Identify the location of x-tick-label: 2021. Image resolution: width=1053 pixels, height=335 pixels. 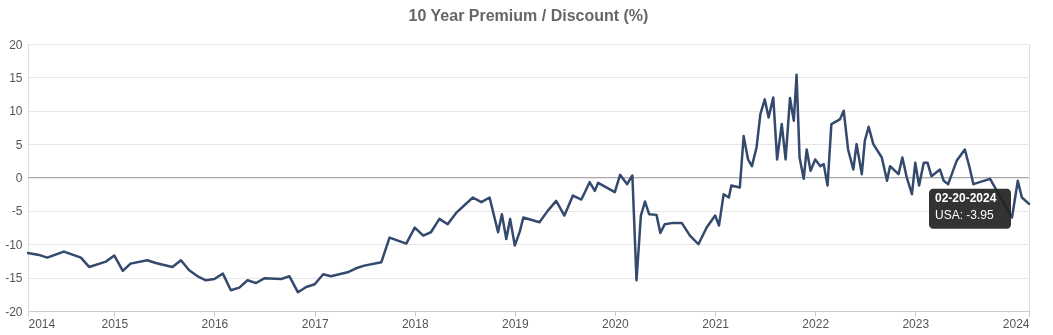
(716, 323).